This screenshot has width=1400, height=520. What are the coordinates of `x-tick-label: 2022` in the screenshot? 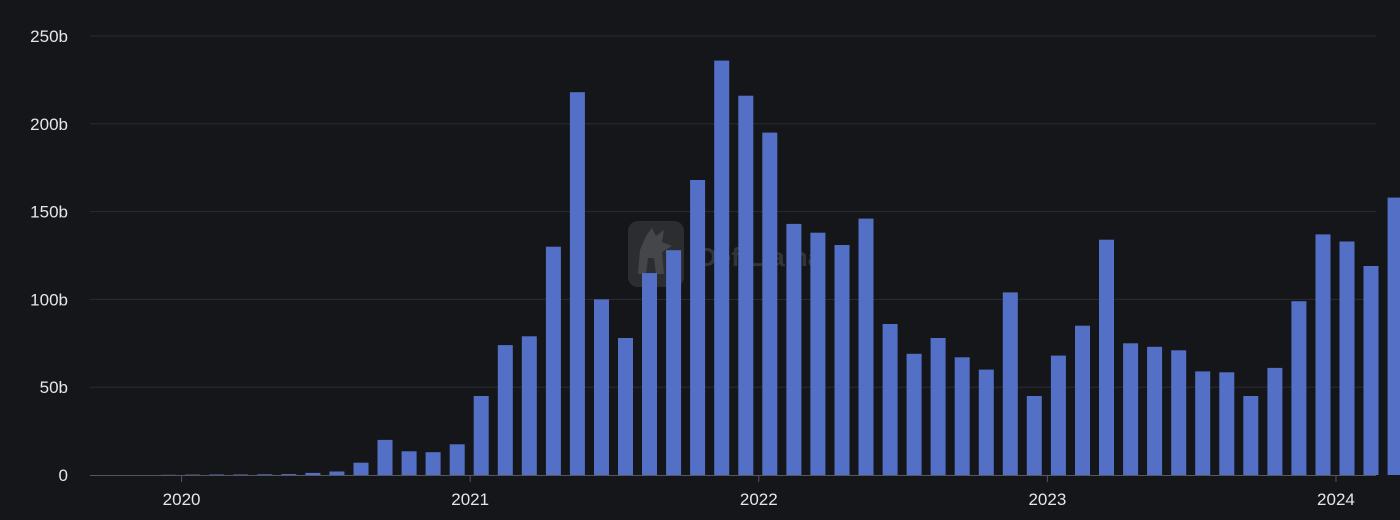 It's located at (759, 499).